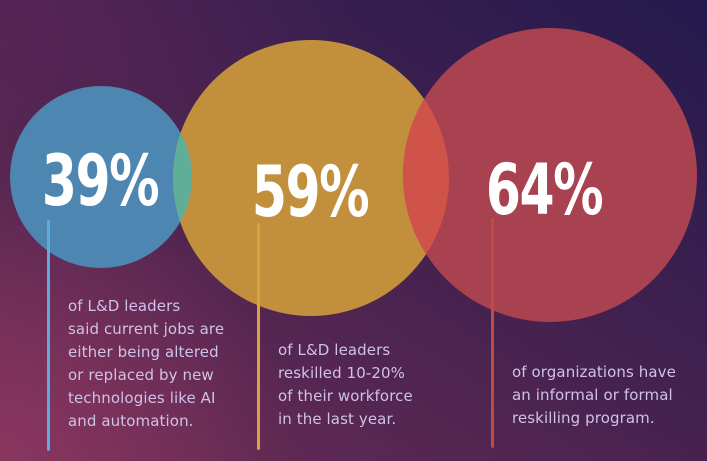 The width and height of the screenshot is (707, 461). What do you see at coordinates (334, 350) in the screenshot?
I see `stat-description-59-line: of L&D leaders` at bounding box center [334, 350].